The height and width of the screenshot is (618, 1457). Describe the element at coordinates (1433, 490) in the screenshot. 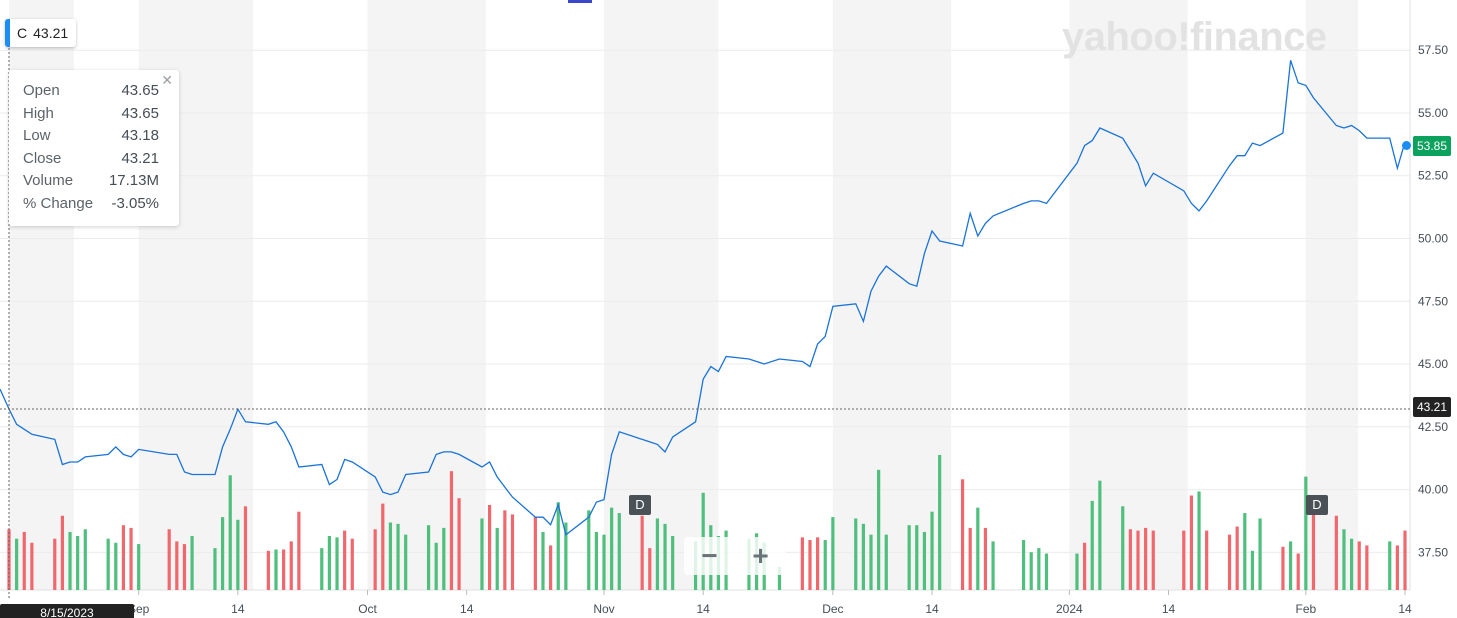

I see `y-tick-label: 40.00` at that location.